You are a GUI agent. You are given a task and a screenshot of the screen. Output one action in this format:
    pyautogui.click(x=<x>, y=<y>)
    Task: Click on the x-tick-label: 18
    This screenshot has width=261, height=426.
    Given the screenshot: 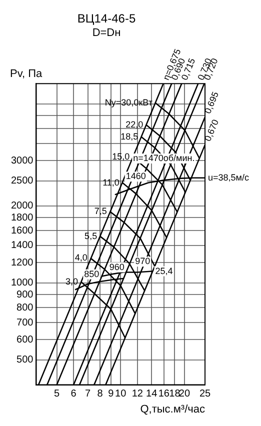 What is the action you would take?
    pyautogui.click(x=175, y=394)
    